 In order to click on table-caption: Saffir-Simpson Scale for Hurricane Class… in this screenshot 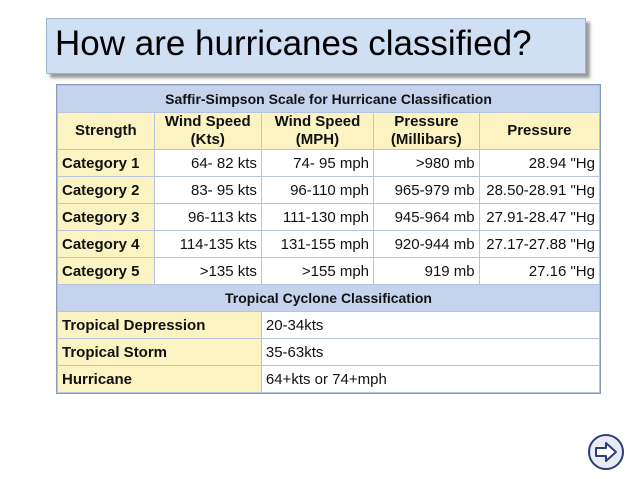, I will do `click(328, 99)`.